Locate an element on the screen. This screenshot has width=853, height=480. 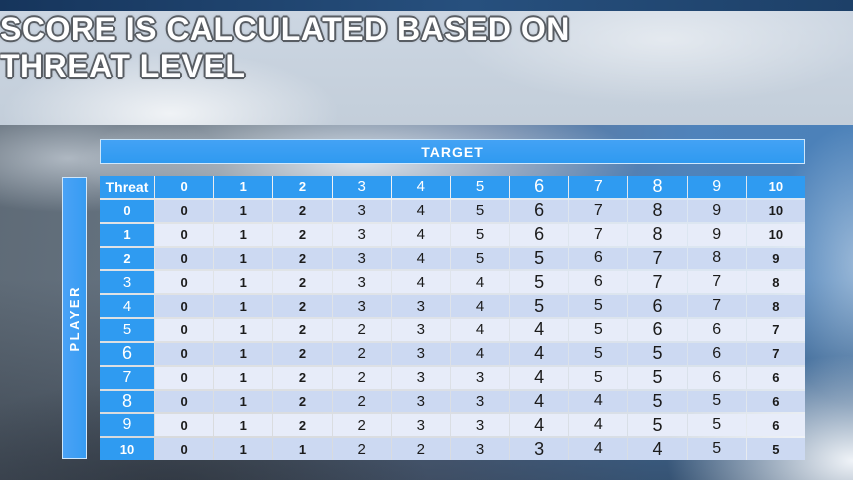
row-header-9: 9 is located at coordinates (127, 425).